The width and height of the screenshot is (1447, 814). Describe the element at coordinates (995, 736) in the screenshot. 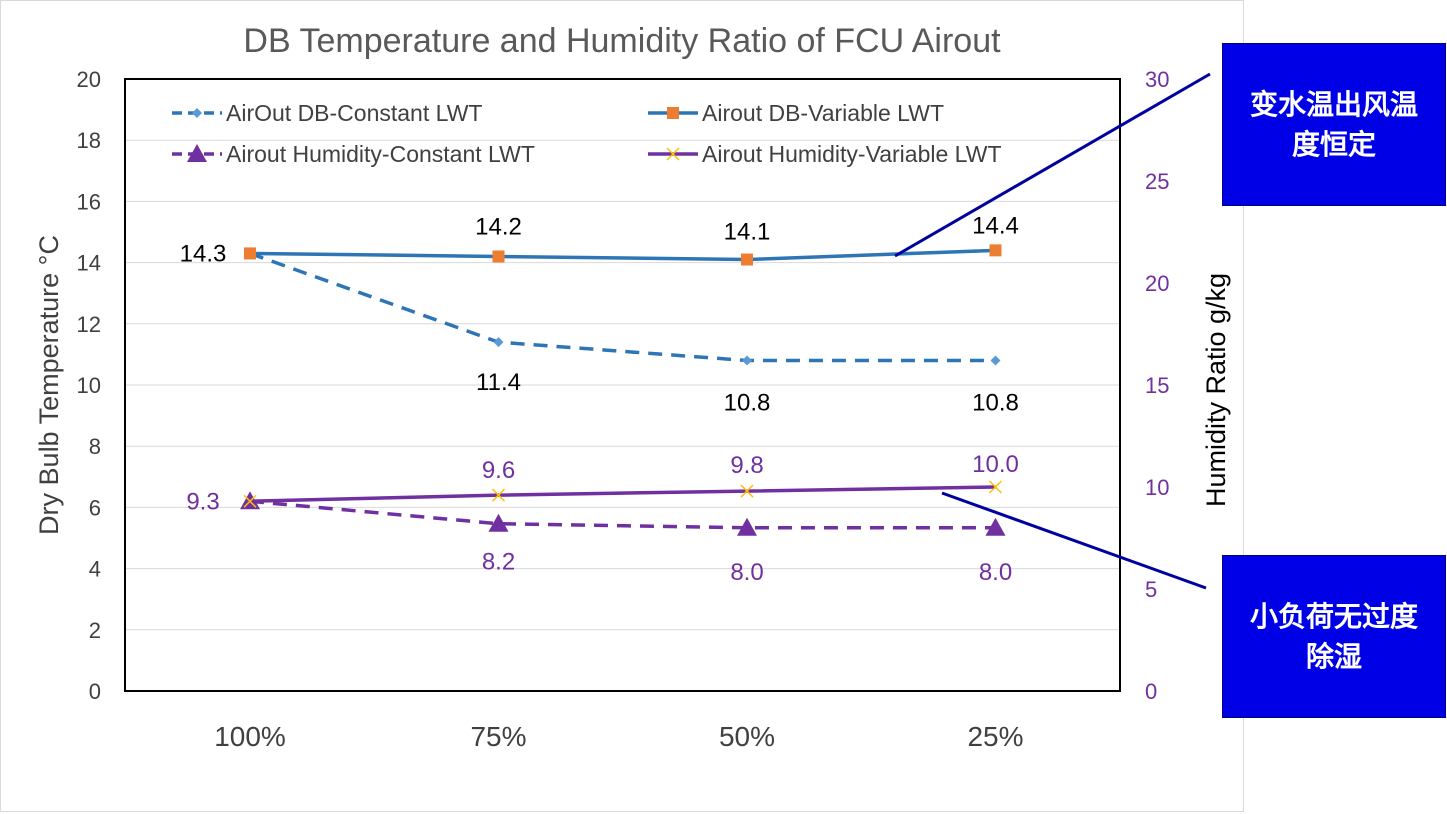

I see `x-tick-label: 25%` at that location.